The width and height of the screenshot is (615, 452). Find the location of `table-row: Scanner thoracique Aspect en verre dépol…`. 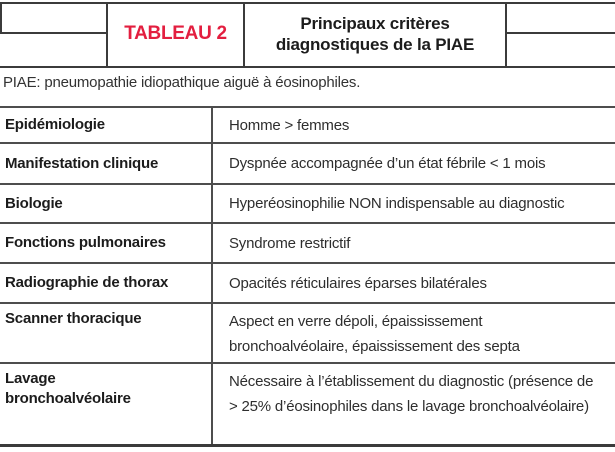

table-row: Scanner thoracique Aspect en verre dépol… is located at coordinates (307, 332).